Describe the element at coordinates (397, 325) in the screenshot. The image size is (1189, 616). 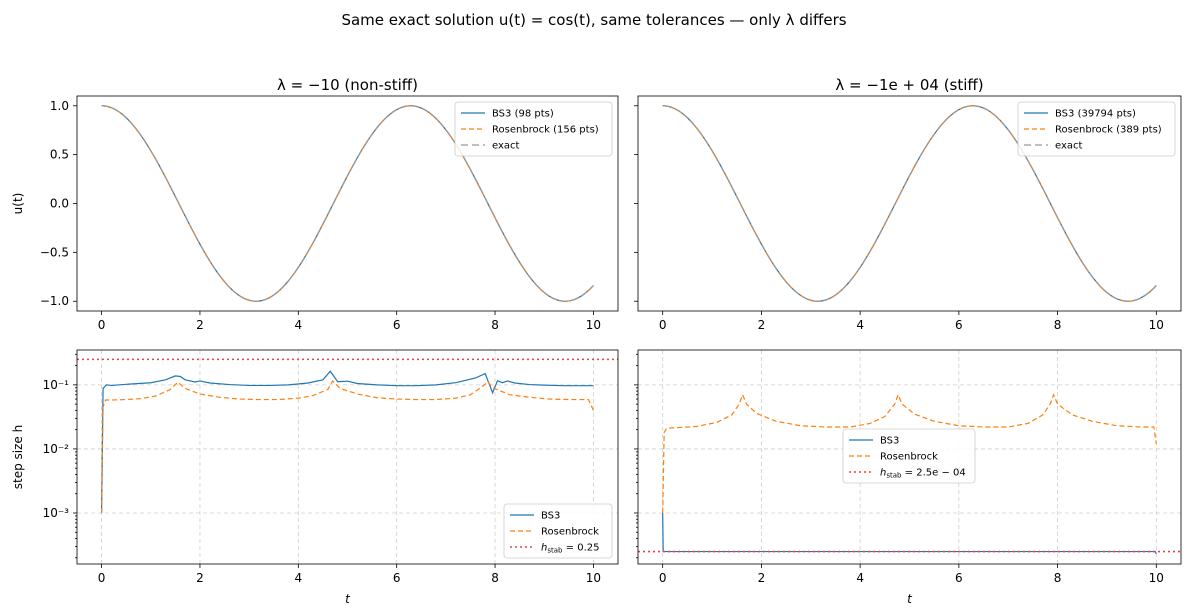
I see `top-left-xtick-label: 6` at that location.